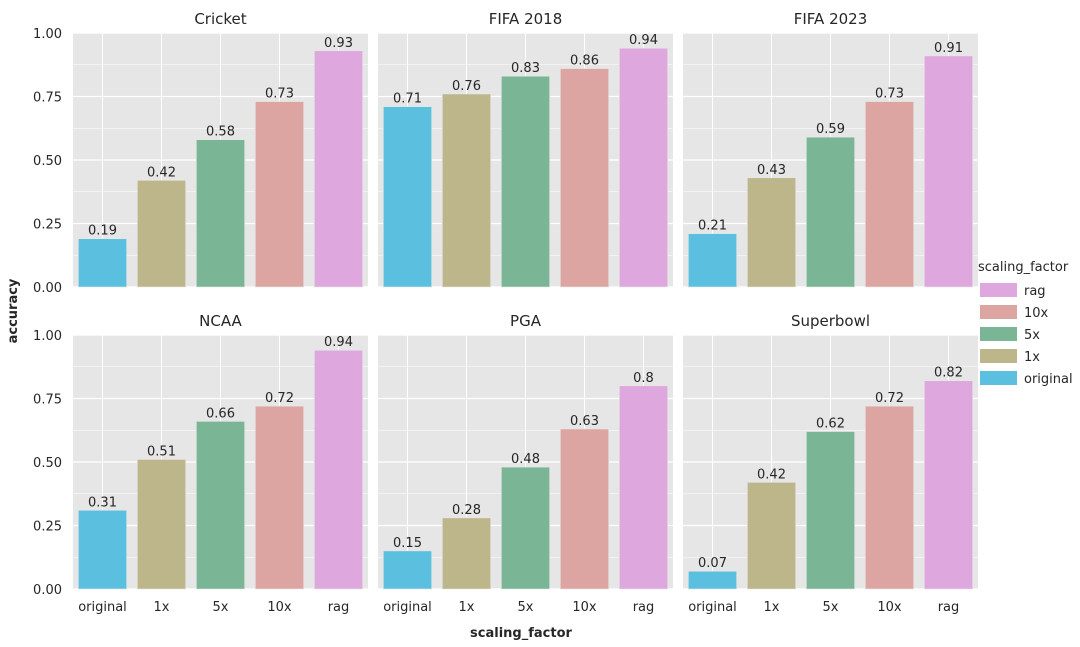  What do you see at coordinates (998, 290) in the screenshot?
I see `legend-swatch-rag` at bounding box center [998, 290].